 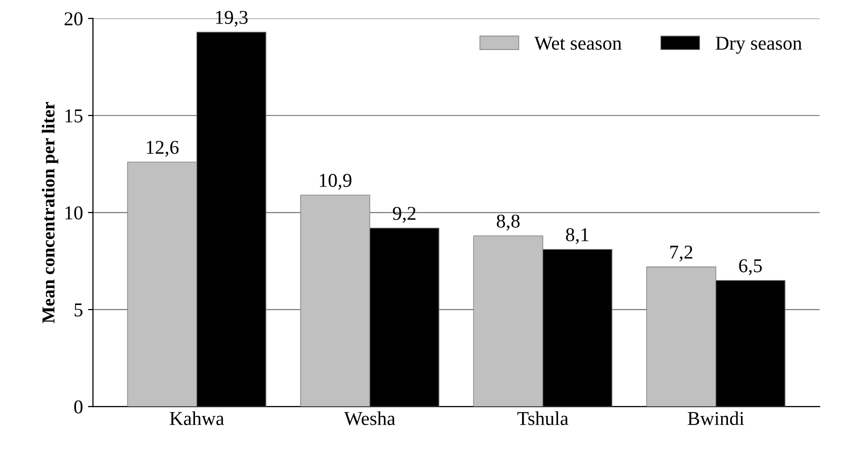 What do you see at coordinates (578, 43) in the screenshot?
I see `legend-label: Wet season` at bounding box center [578, 43].